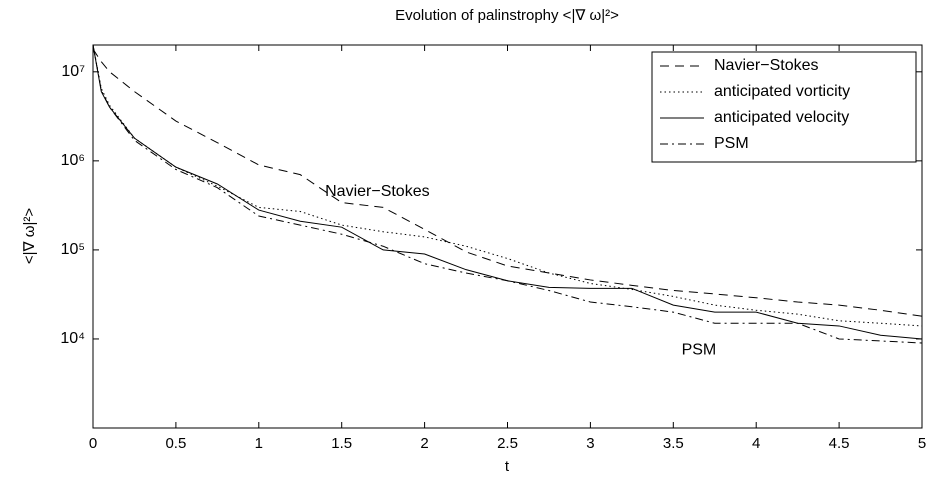 This screenshot has height=480, width=930. I want to click on y-axis-label: <|∇ ω|²>, so click(29, 236).